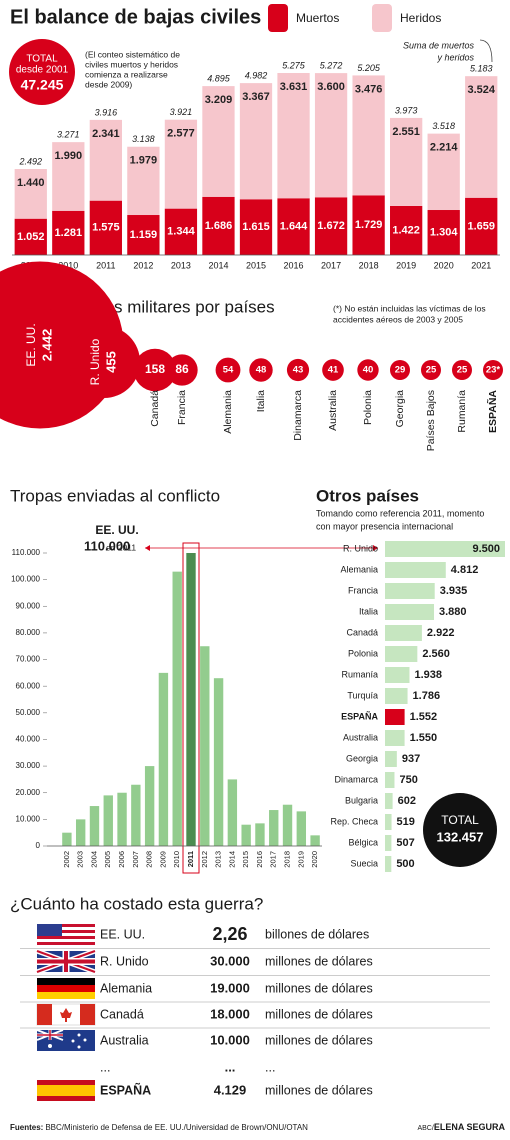 The image size is (510, 1140). What do you see at coordinates (107, 859) in the screenshot?
I see `x-tick-label: 2005` at bounding box center [107, 859].